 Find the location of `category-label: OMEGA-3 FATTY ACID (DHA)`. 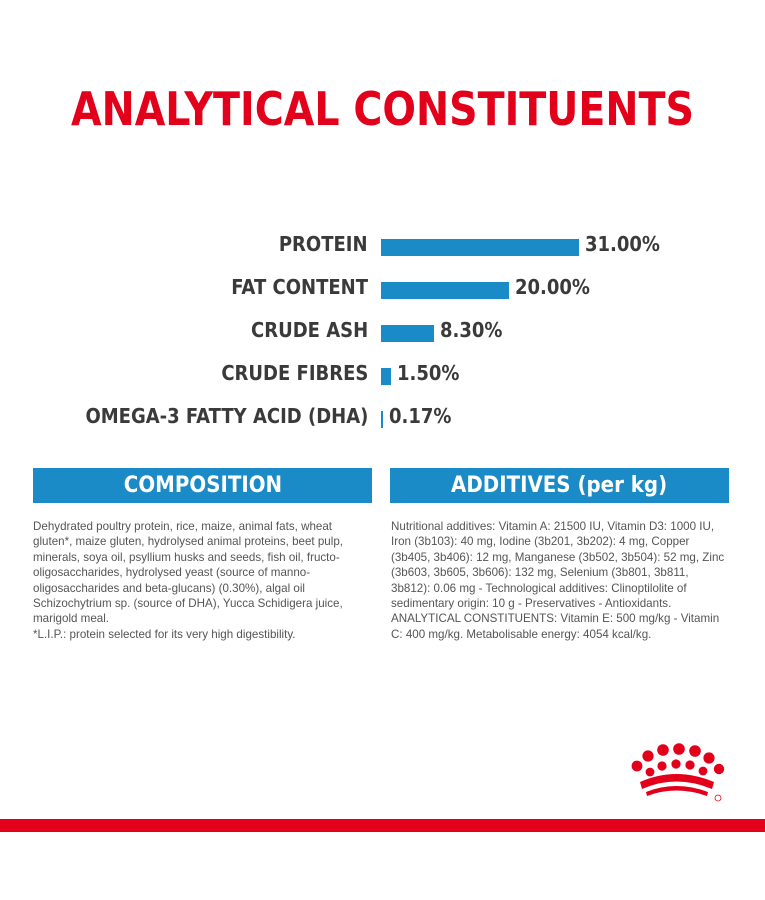

category-label: OMEGA-3 FATTY ACID (DHA) is located at coordinates (226, 416).